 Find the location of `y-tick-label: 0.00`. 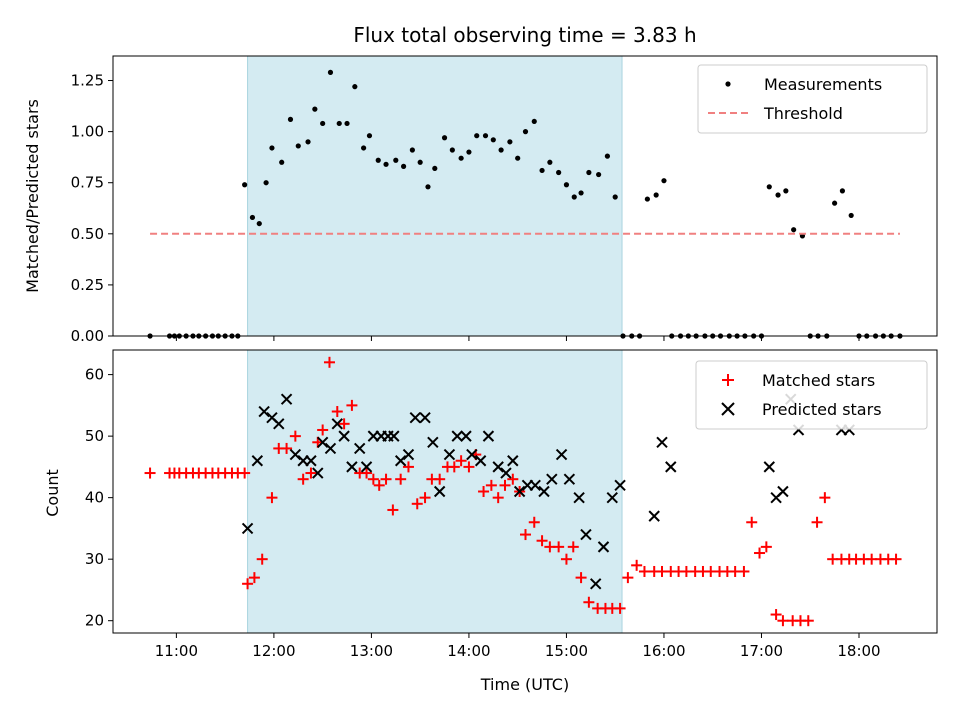

y-tick-label: 0.00 is located at coordinates (87, 336).